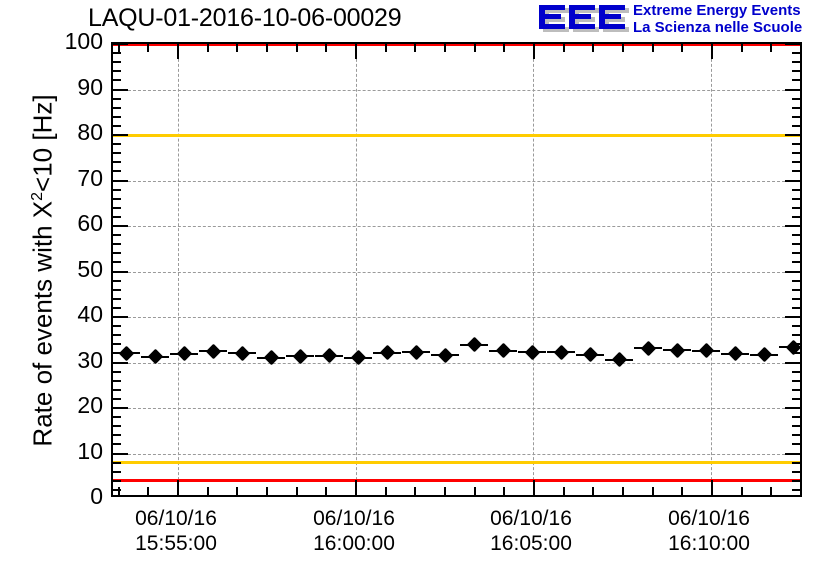 The height and width of the screenshot is (572, 836). What do you see at coordinates (354, 543) in the screenshot?
I see `x-tick-label-time: 16:00:00` at bounding box center [354, 543].